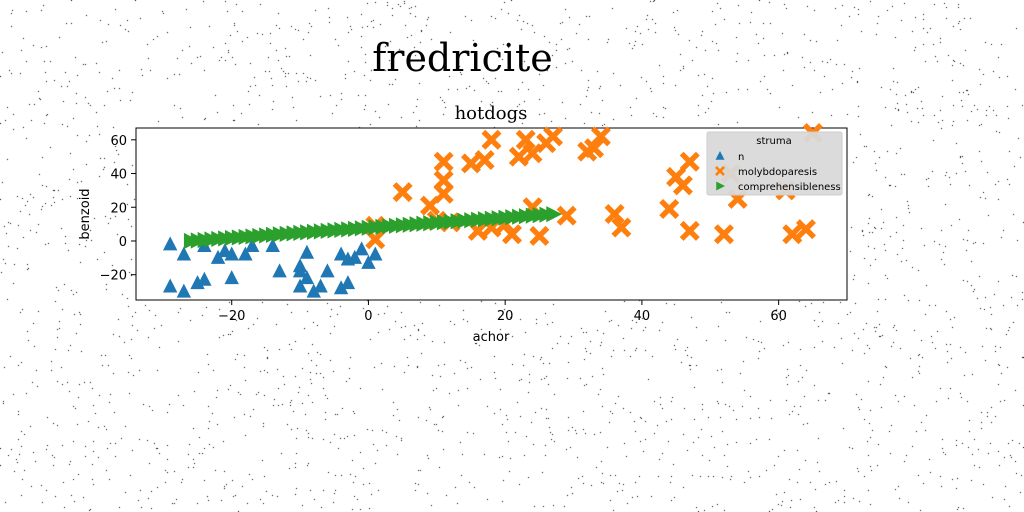 This screenshot has height=512, width=1024. Describe the element at coordinates (729, 157) in the screenshot. I see `legend-item-n: n` at that location.